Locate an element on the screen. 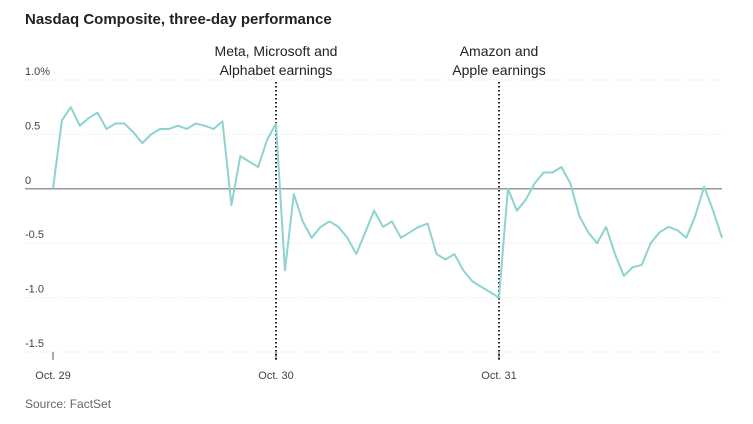  chart-title: Nasdaq Composite, three-day performance is located at coordinates (178, 19).